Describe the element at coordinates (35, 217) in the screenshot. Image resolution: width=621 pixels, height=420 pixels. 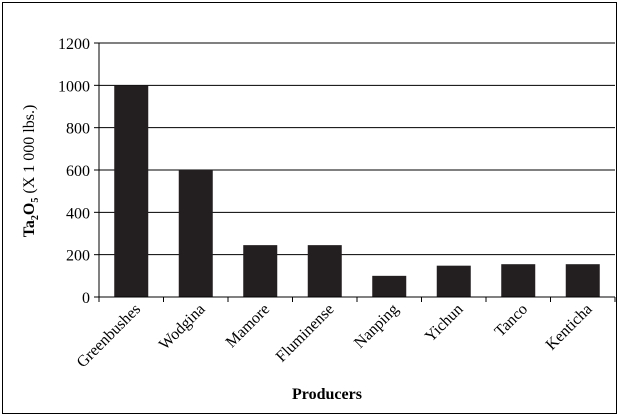
I see `y-axis-title-sub1: 2` at that location.